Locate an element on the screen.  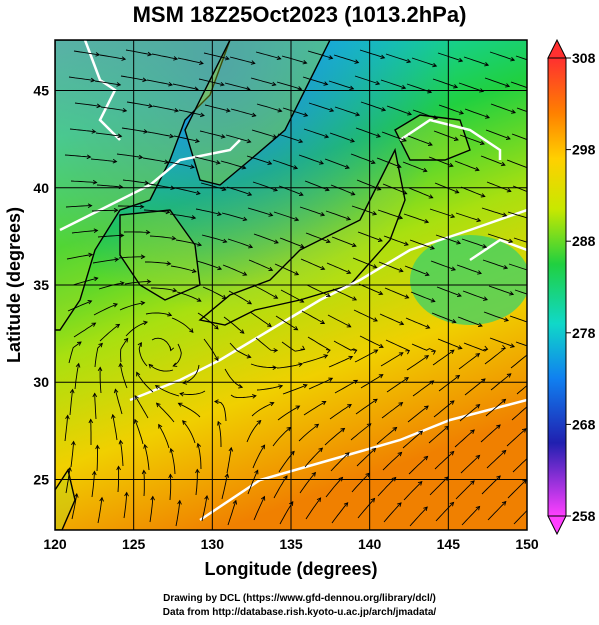
longitude-tick-label: 150 is located at coordinates (527, 544).